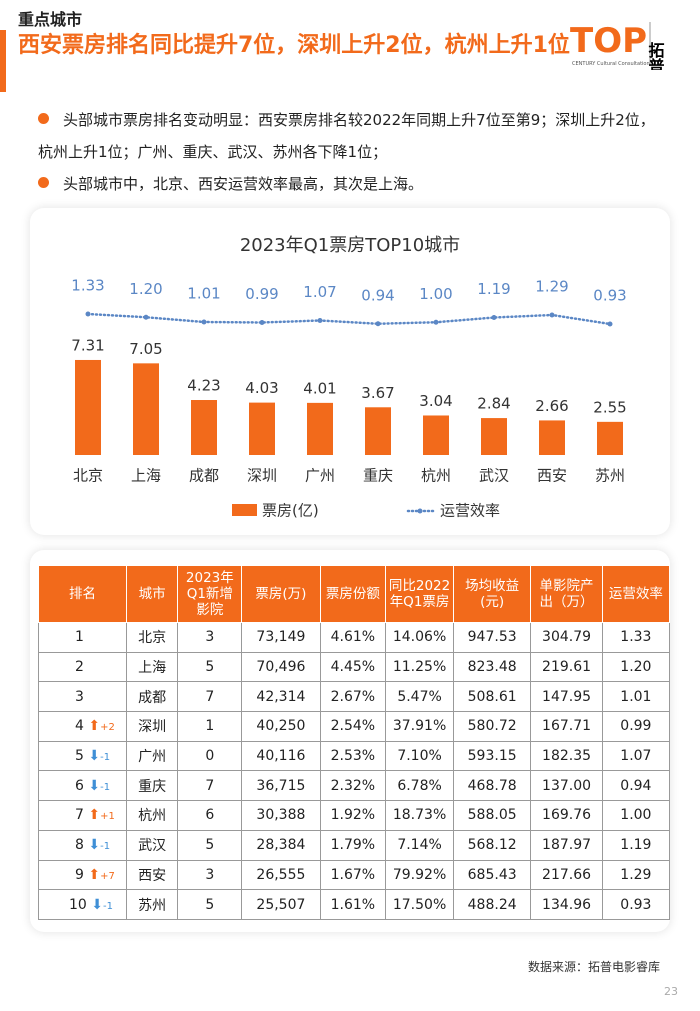 Image resolution: width=700 pixels, height=1011 pixels. I want to click on rank-cell: 6 ⬇-1, so click(82, 786).